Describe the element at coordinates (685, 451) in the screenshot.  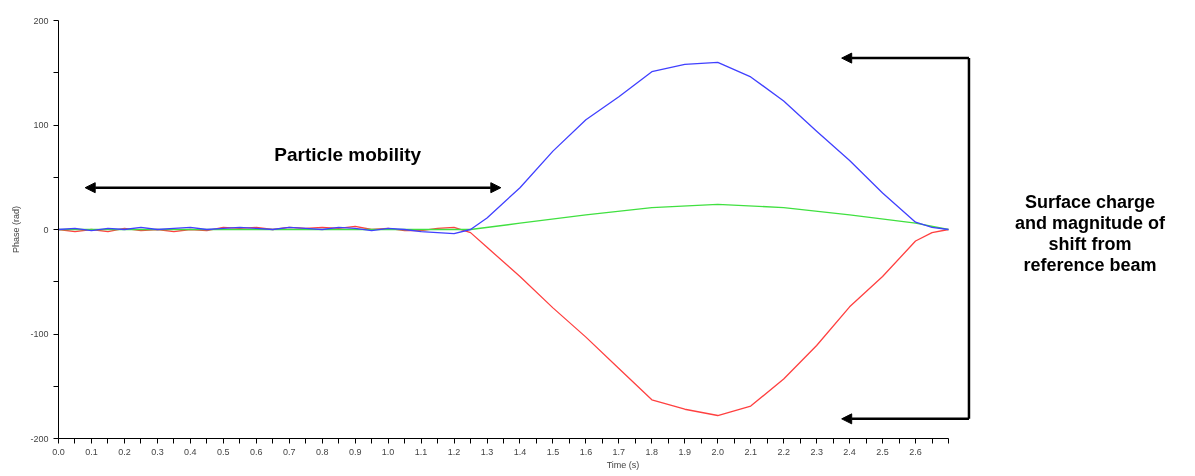
I see `x-tick-label: 1.9` at that location.